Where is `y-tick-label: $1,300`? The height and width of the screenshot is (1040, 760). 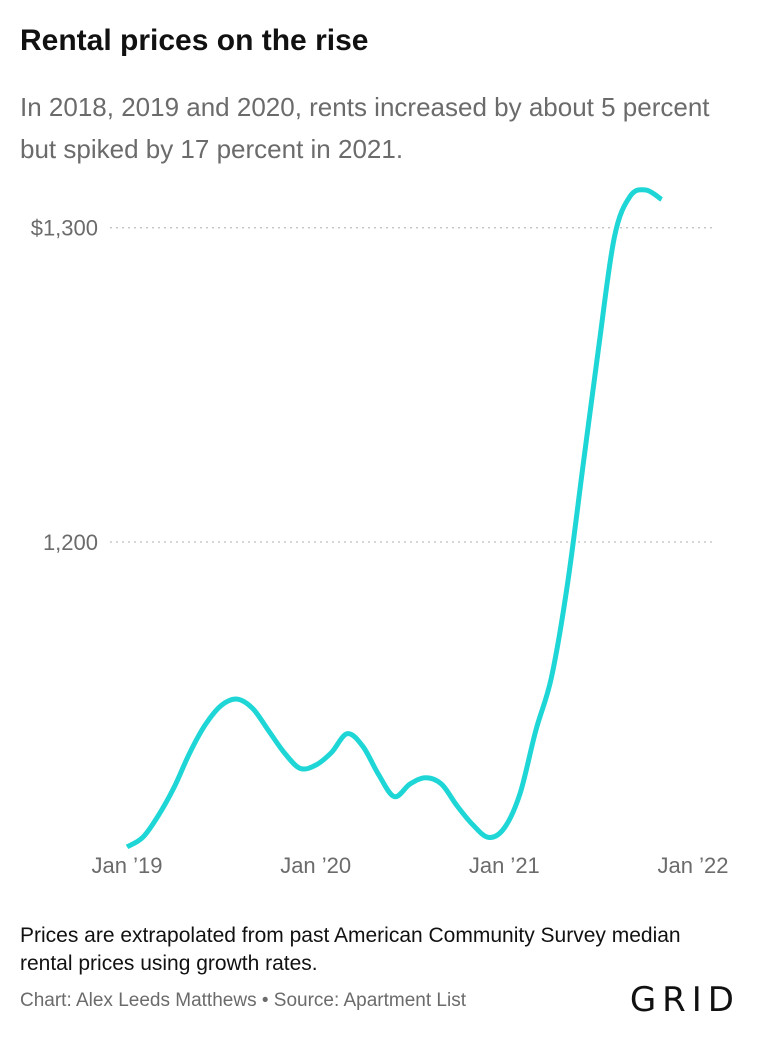 y-tick-label: $1,300 is located at coordinates (64, 228).